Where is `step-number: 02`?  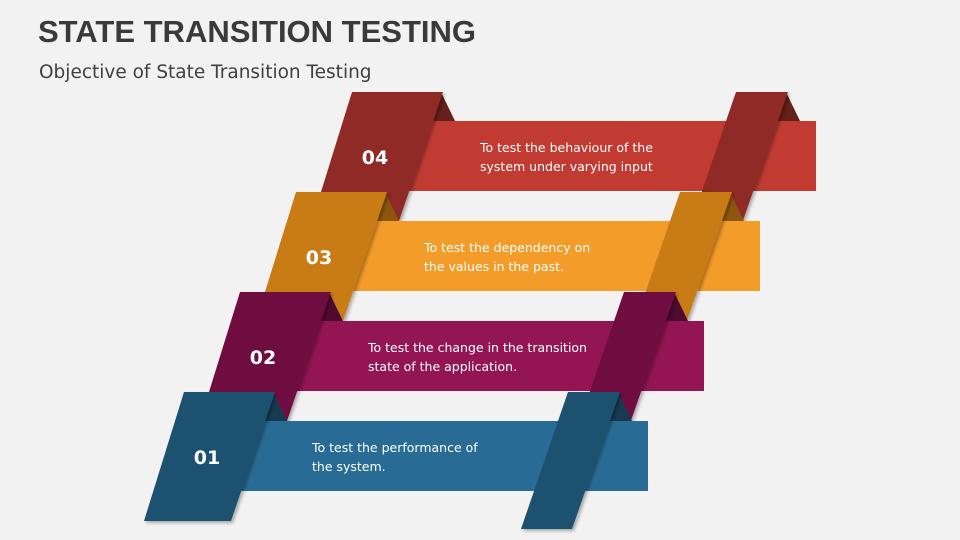 step-number: 02 is located at coordinates (263, 358).